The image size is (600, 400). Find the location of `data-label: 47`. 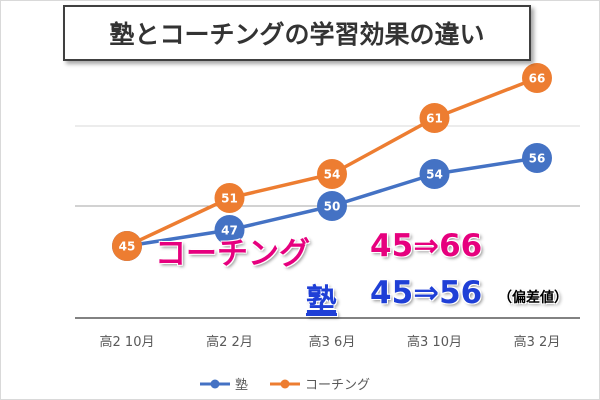

data-label: 47 is located at coordinates (229, 231).